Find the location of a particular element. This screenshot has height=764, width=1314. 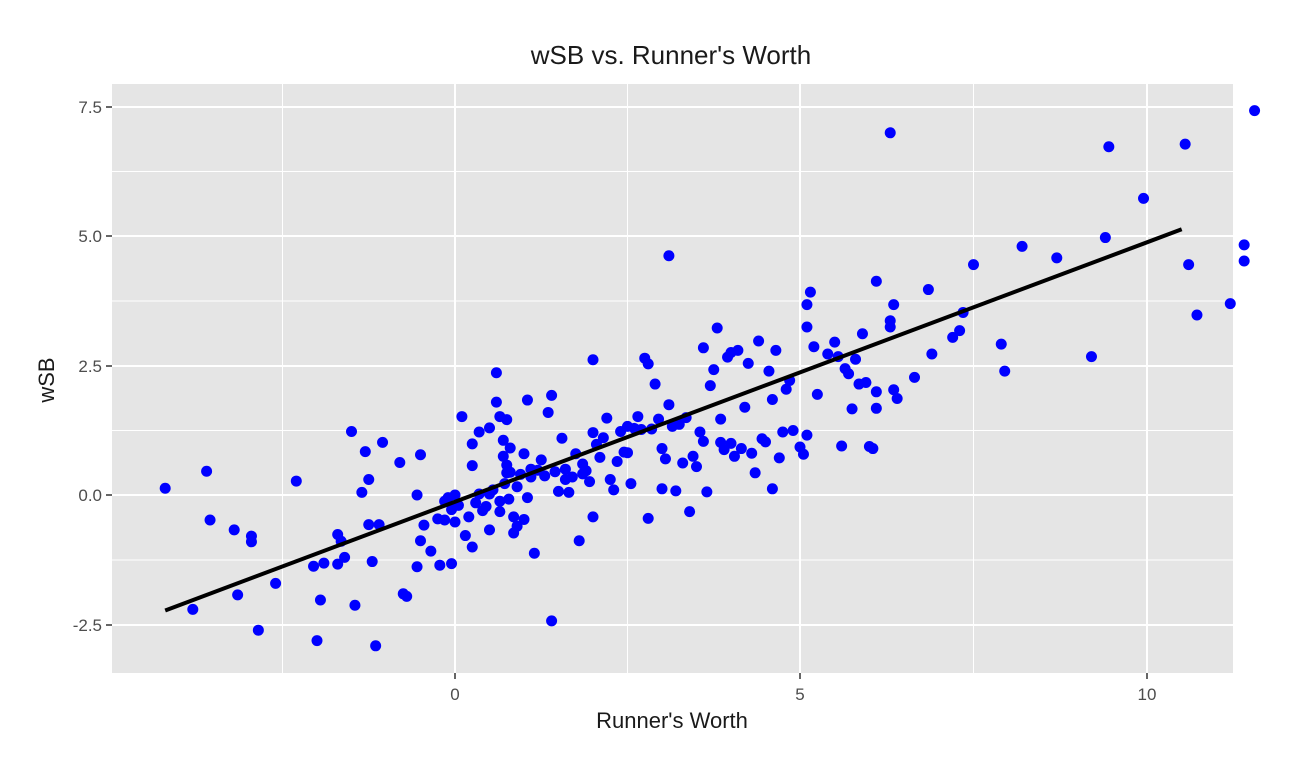

y-tick-label: 0.0 is located at coordinates (90, 495).